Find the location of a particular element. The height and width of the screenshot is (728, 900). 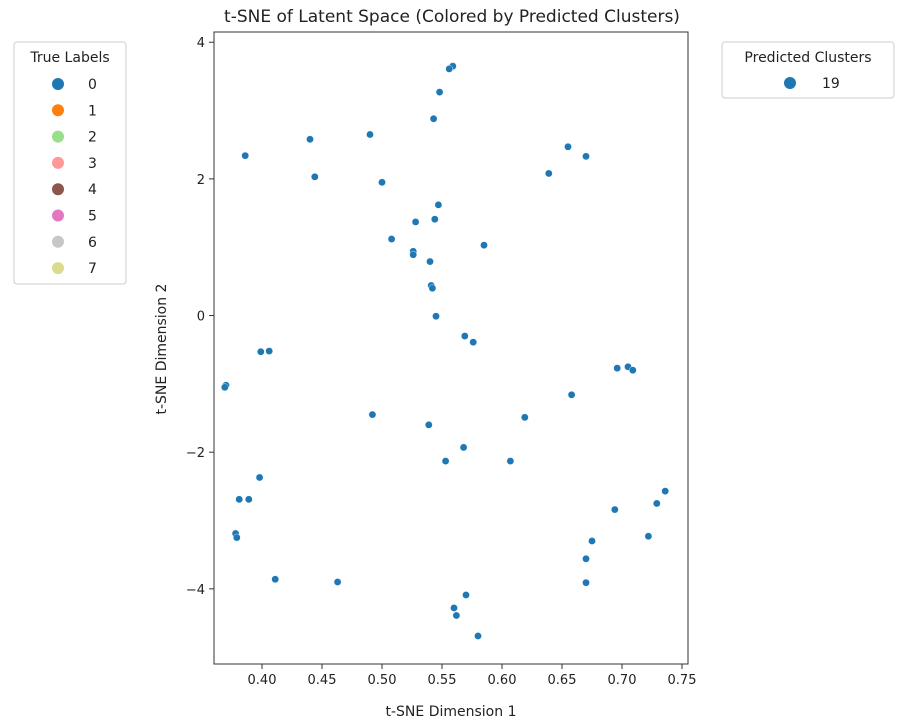

y-axis-title: t-SNE Dimension 2 is located at coordinates (162, 349).